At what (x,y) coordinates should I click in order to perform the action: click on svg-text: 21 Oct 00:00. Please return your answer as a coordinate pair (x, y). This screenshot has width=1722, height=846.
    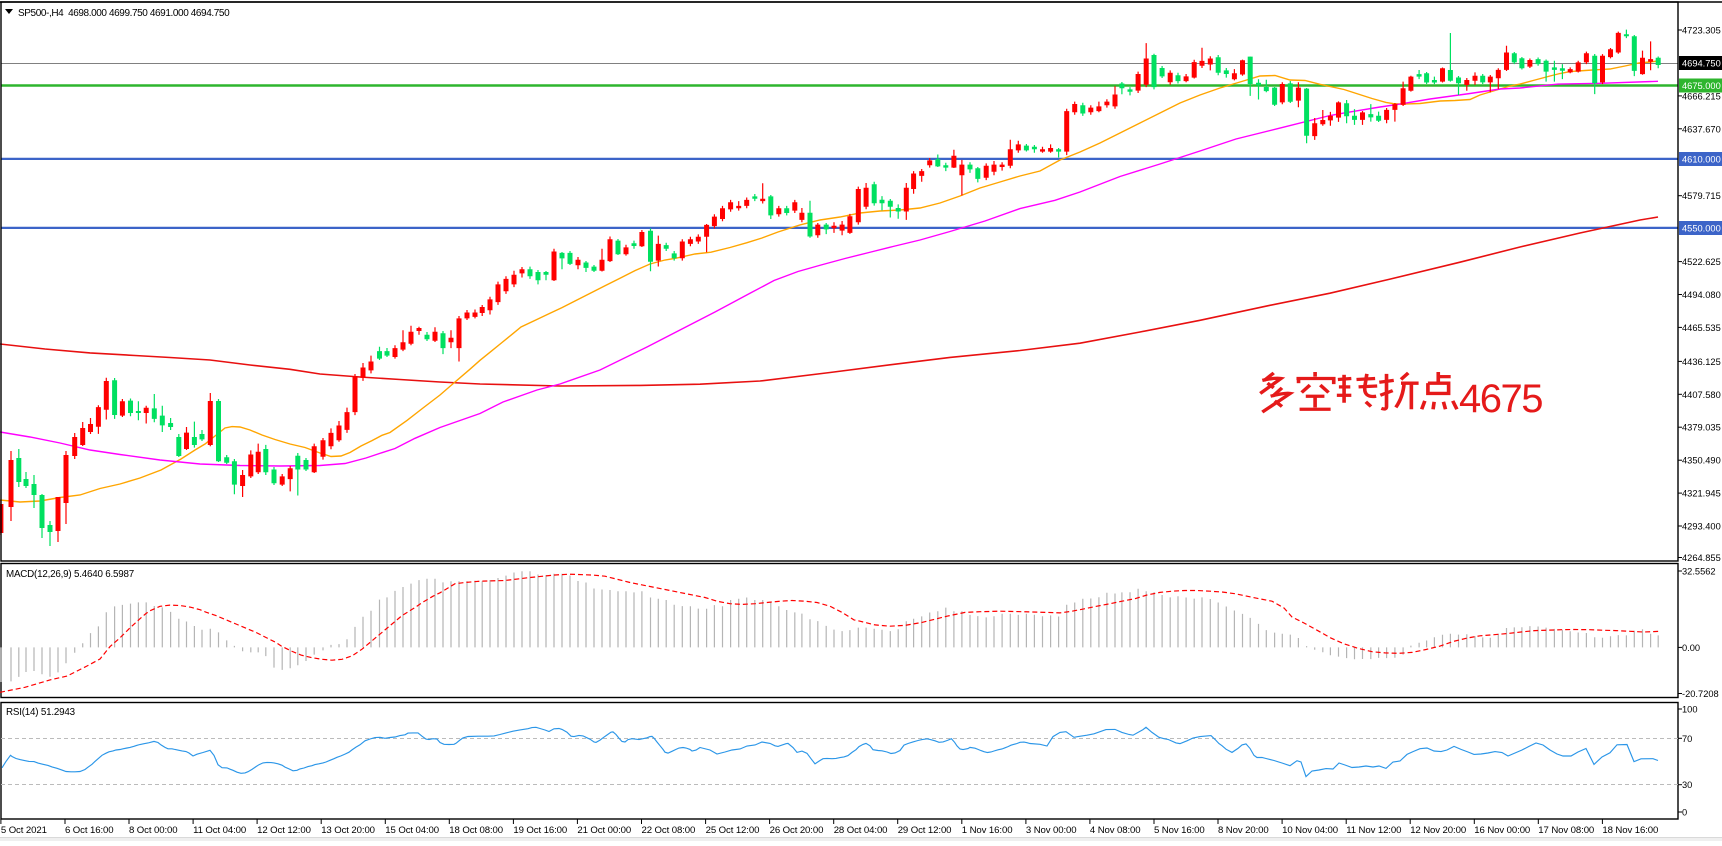
    Looking at the image, I should click on (604, 830).